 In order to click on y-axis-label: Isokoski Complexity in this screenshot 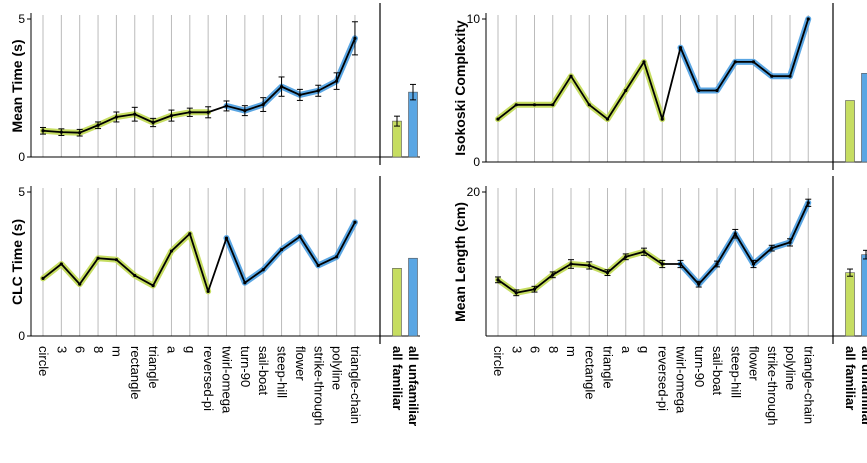, I will do `click(460, 88)`.